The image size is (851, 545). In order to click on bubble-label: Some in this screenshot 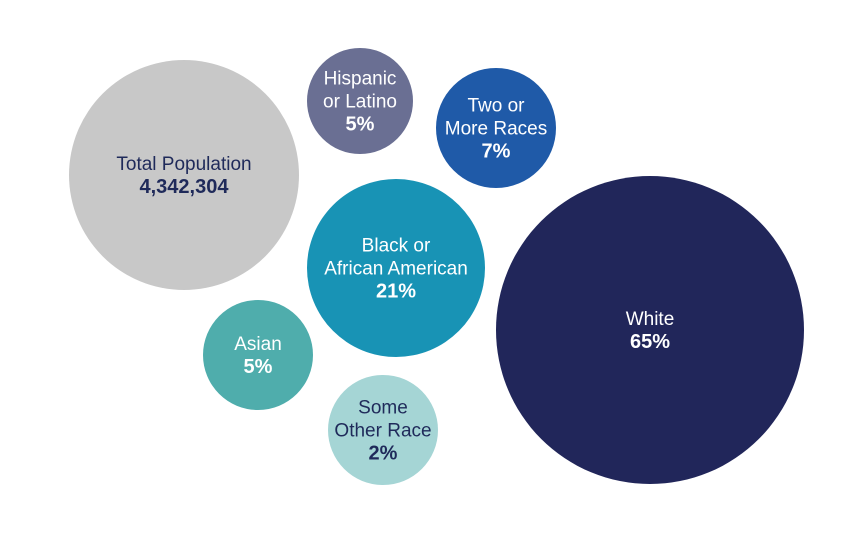, I will do `click(383, 407)`.